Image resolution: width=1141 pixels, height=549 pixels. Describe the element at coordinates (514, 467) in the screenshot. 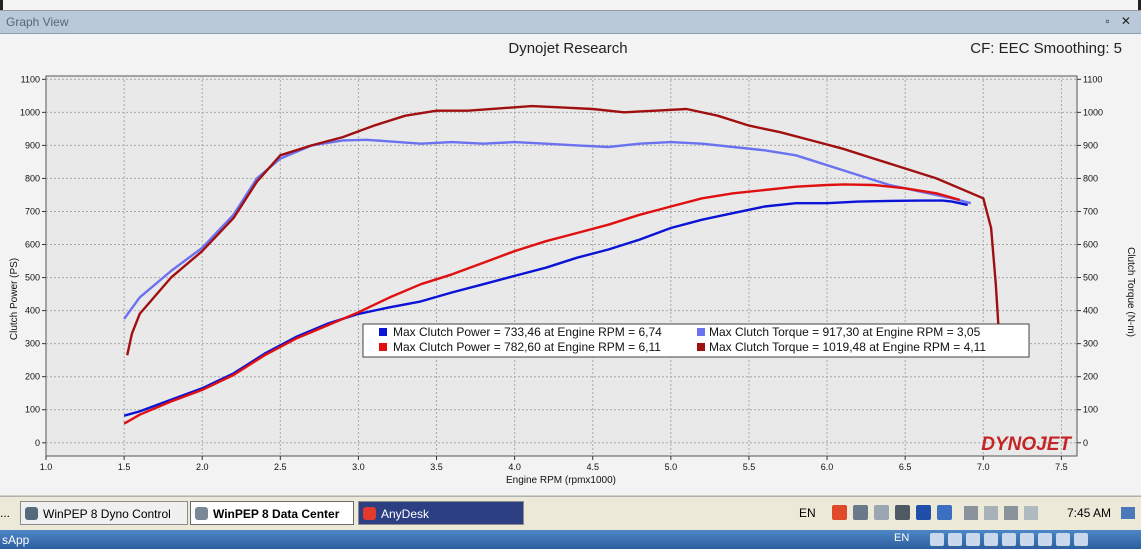

I see `x-tick-label: 4.0` at that location.